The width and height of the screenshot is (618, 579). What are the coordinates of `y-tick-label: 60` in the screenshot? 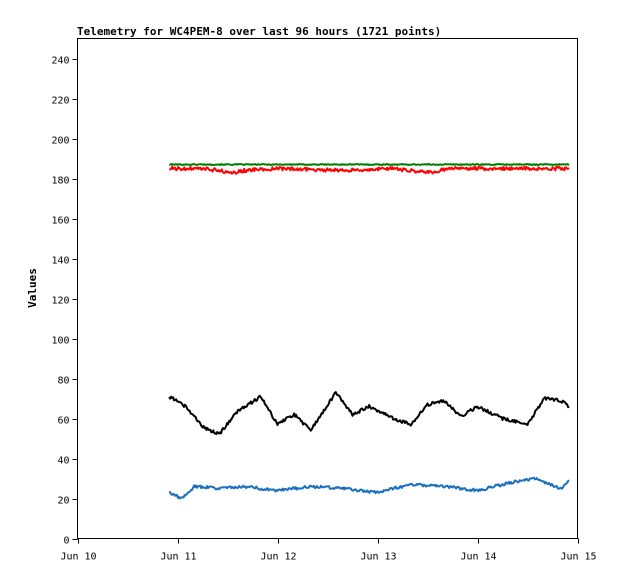 It's located at (63, 421).